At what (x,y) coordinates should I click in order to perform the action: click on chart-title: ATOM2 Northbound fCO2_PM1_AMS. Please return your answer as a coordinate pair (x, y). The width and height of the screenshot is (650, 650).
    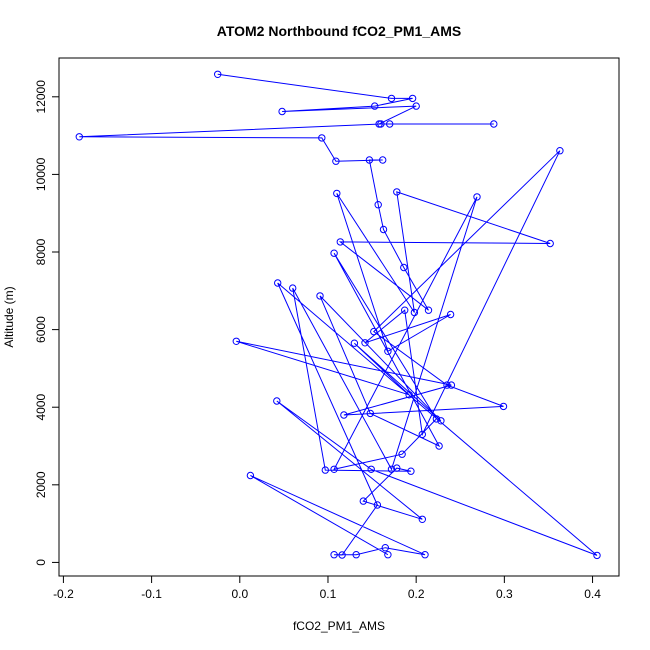
    Looking at the image, I should click on (339, 31).